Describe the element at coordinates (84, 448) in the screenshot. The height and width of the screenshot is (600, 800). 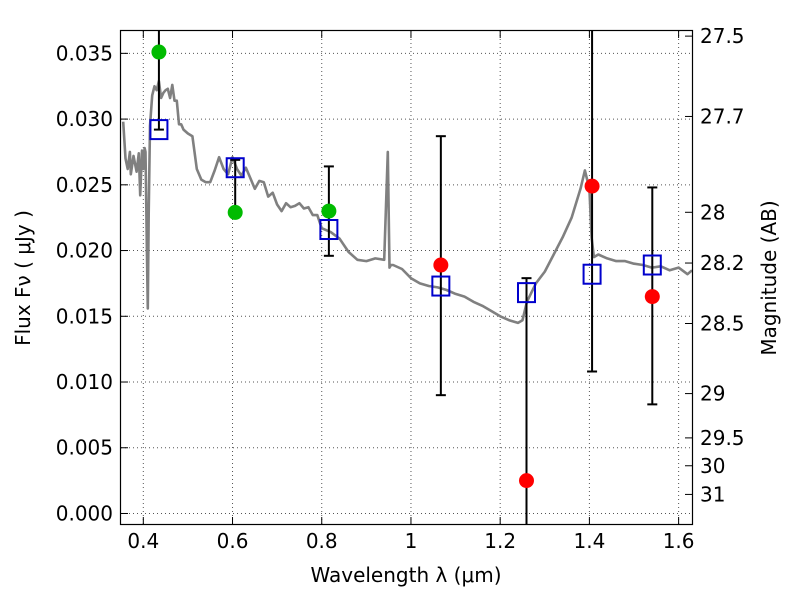
I see `y-tick-label: 0.005` at that location.